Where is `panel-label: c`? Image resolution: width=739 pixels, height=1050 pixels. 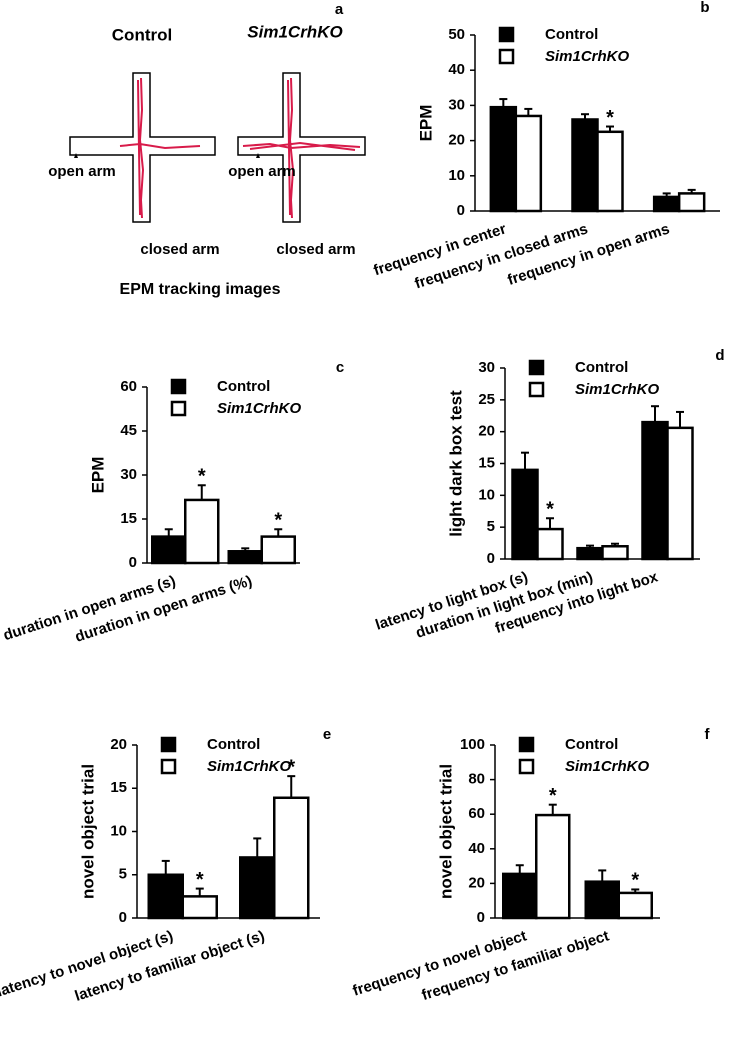
panel-label: c is located at coordinates (340, 367).